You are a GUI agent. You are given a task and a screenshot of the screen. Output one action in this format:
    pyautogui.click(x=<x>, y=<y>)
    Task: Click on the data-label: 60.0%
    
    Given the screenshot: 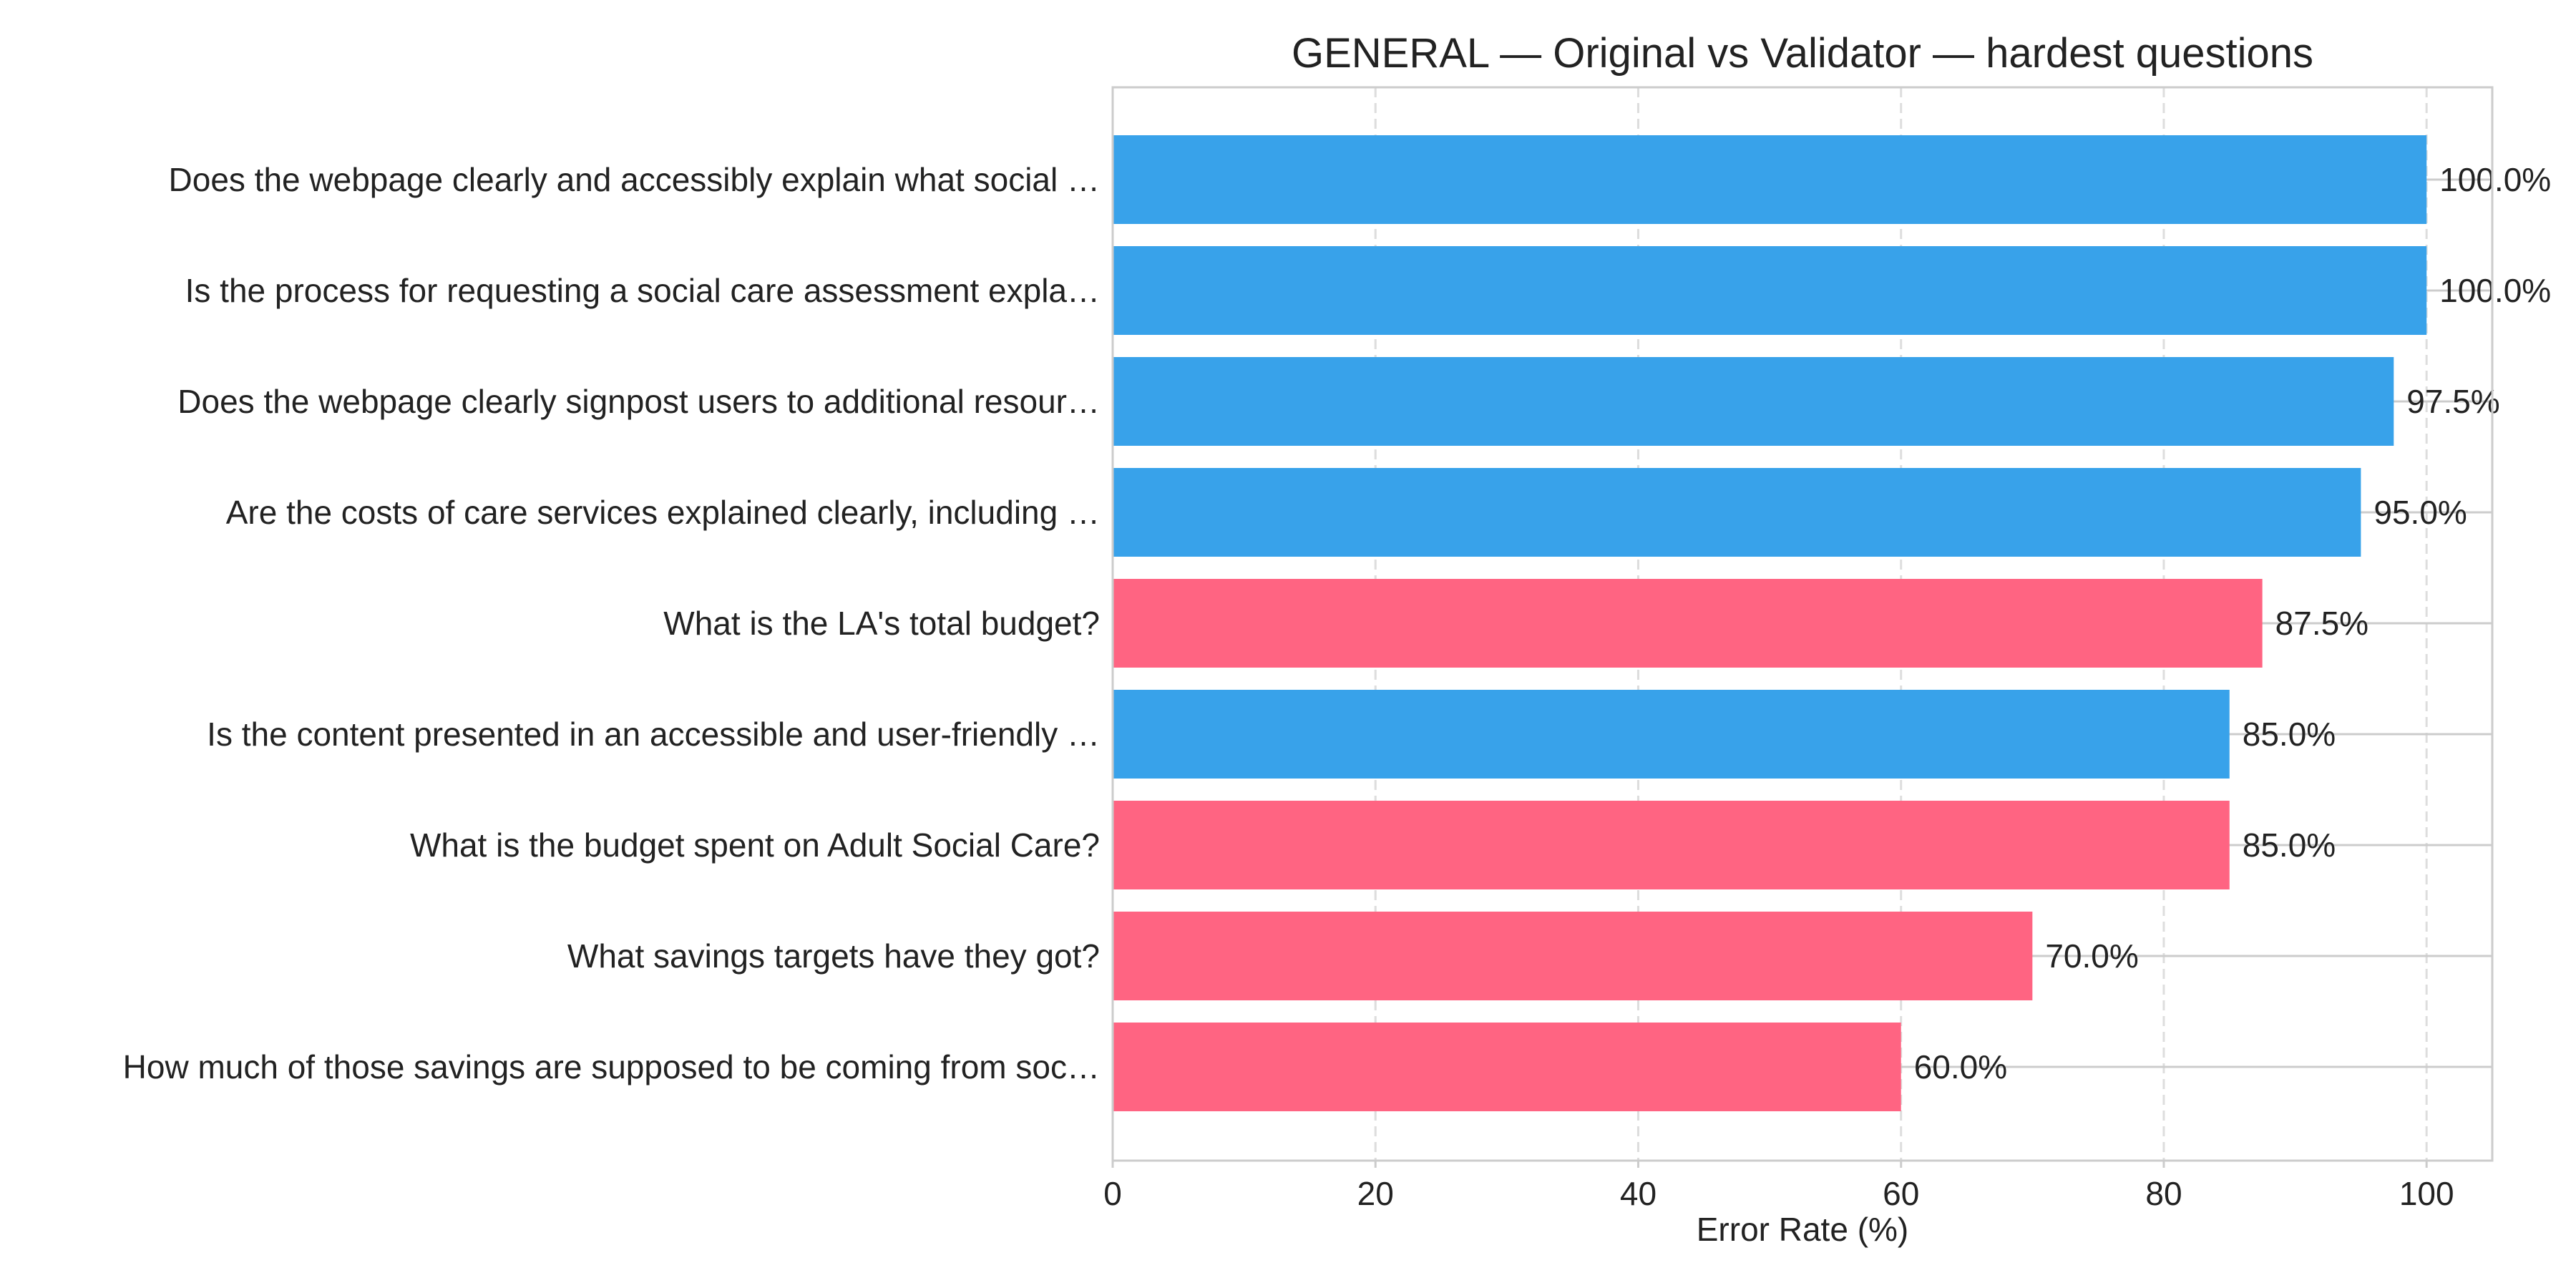 What is the action you would take?
    pyautogui.click(x=1960, y=1066)
    